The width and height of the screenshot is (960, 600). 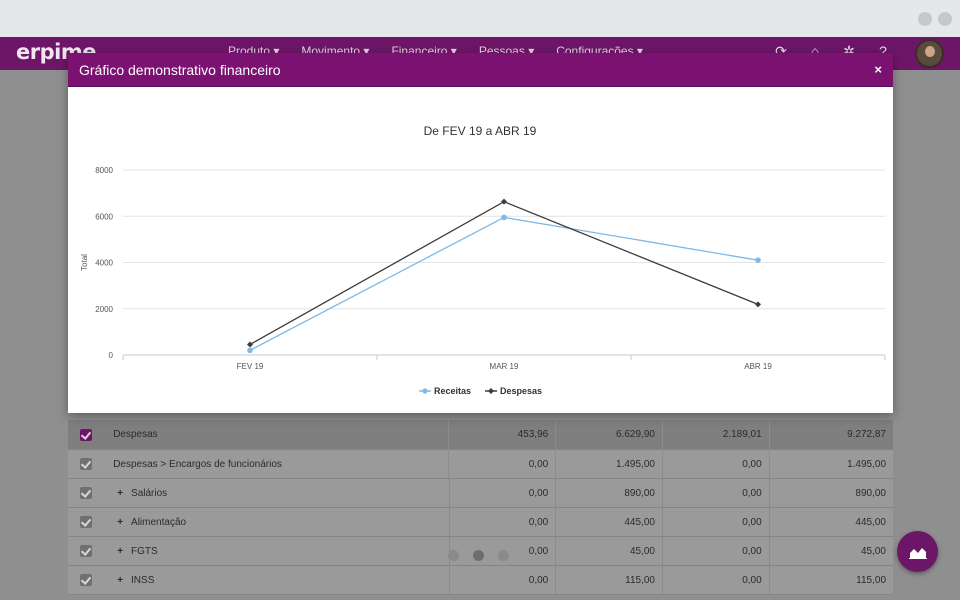 I want to click on row-label: + FGTS, so click(x=275, y=551).